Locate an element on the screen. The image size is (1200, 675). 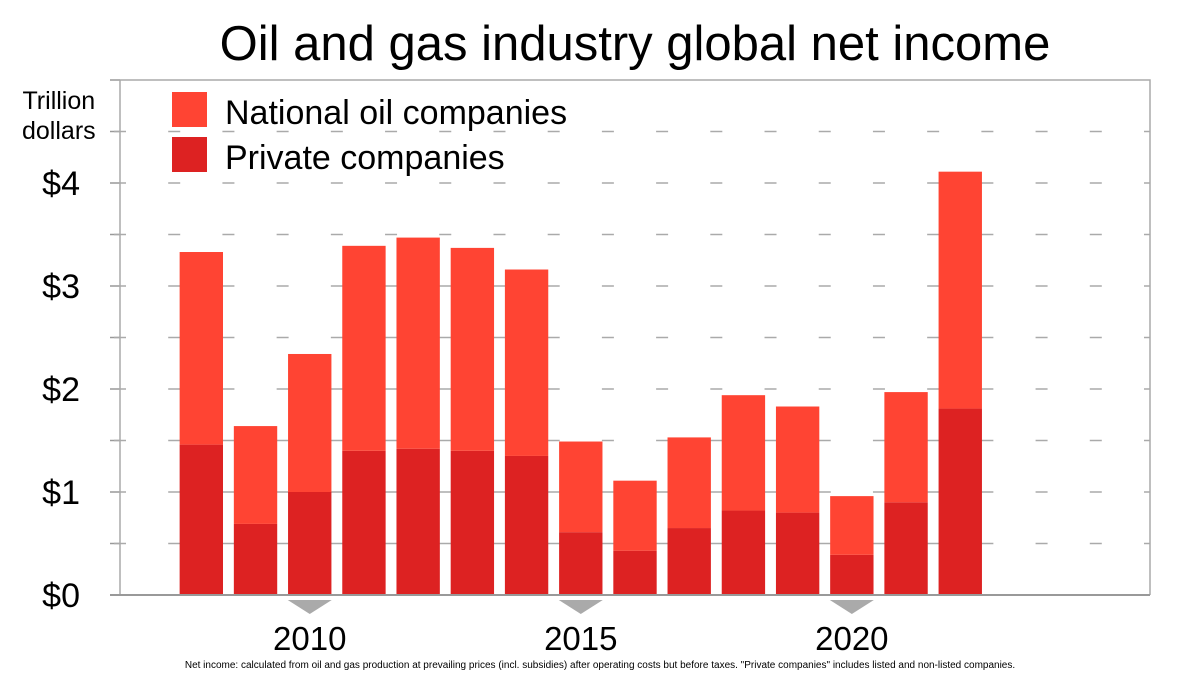
bar-national-oil-companies-2019 is located at coordinates (797, 459).